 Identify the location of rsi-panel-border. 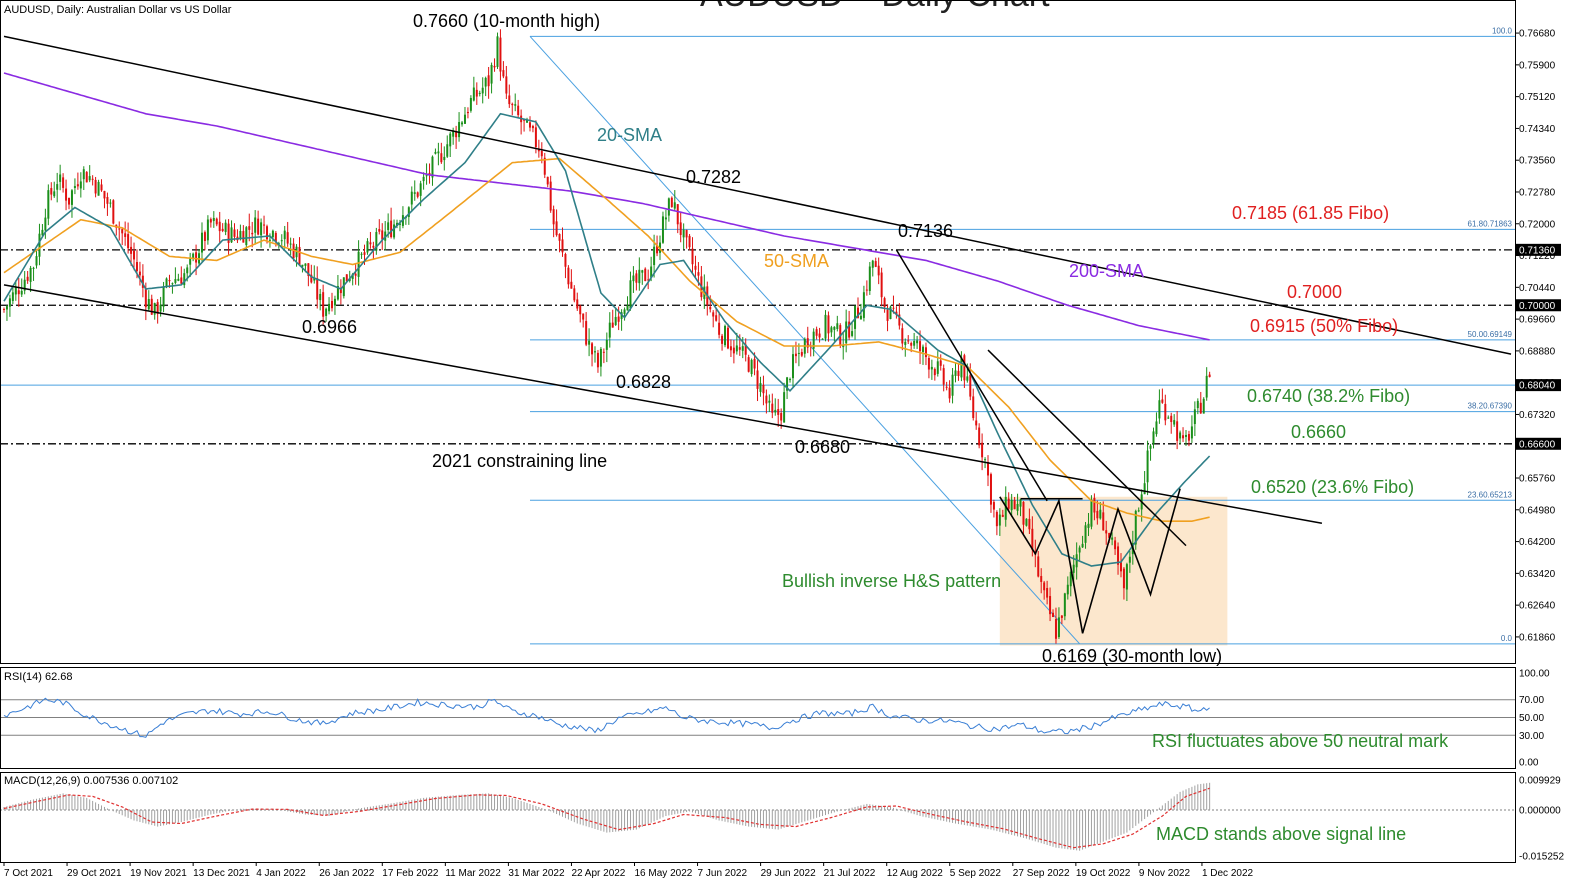
(758, 718).